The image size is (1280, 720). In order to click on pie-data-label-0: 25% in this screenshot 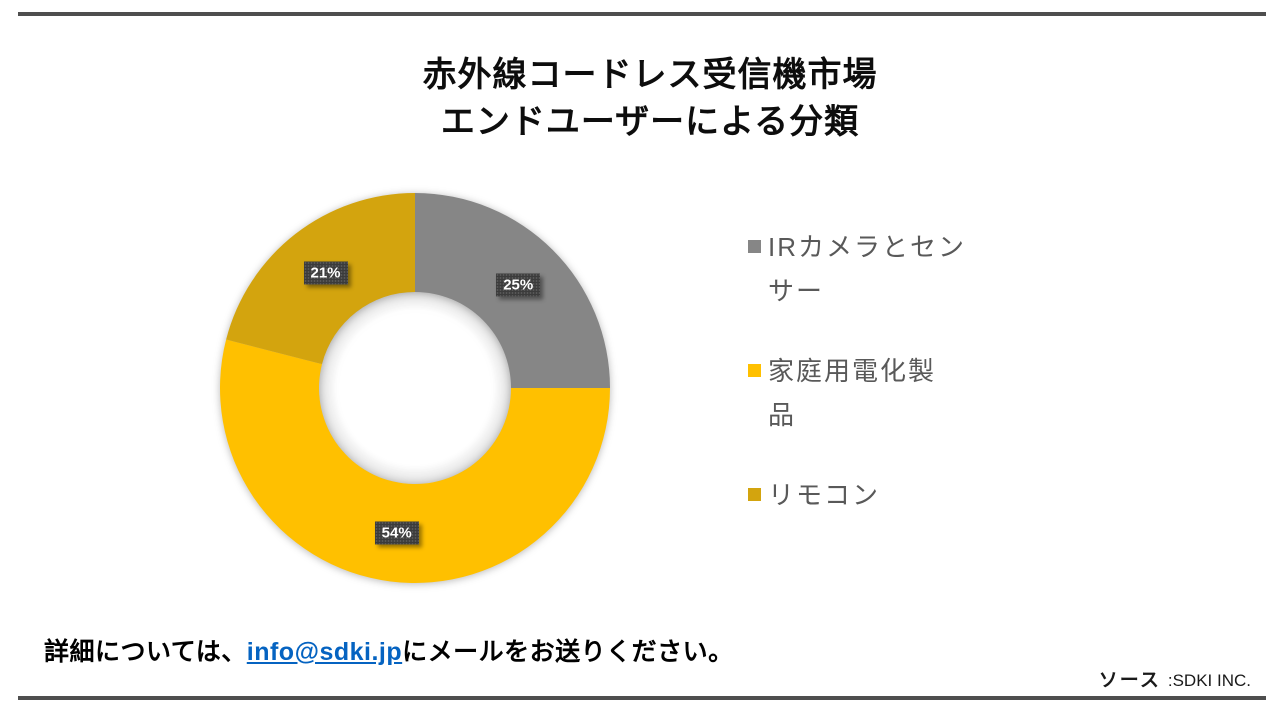, I will do `click(518, 285)`.